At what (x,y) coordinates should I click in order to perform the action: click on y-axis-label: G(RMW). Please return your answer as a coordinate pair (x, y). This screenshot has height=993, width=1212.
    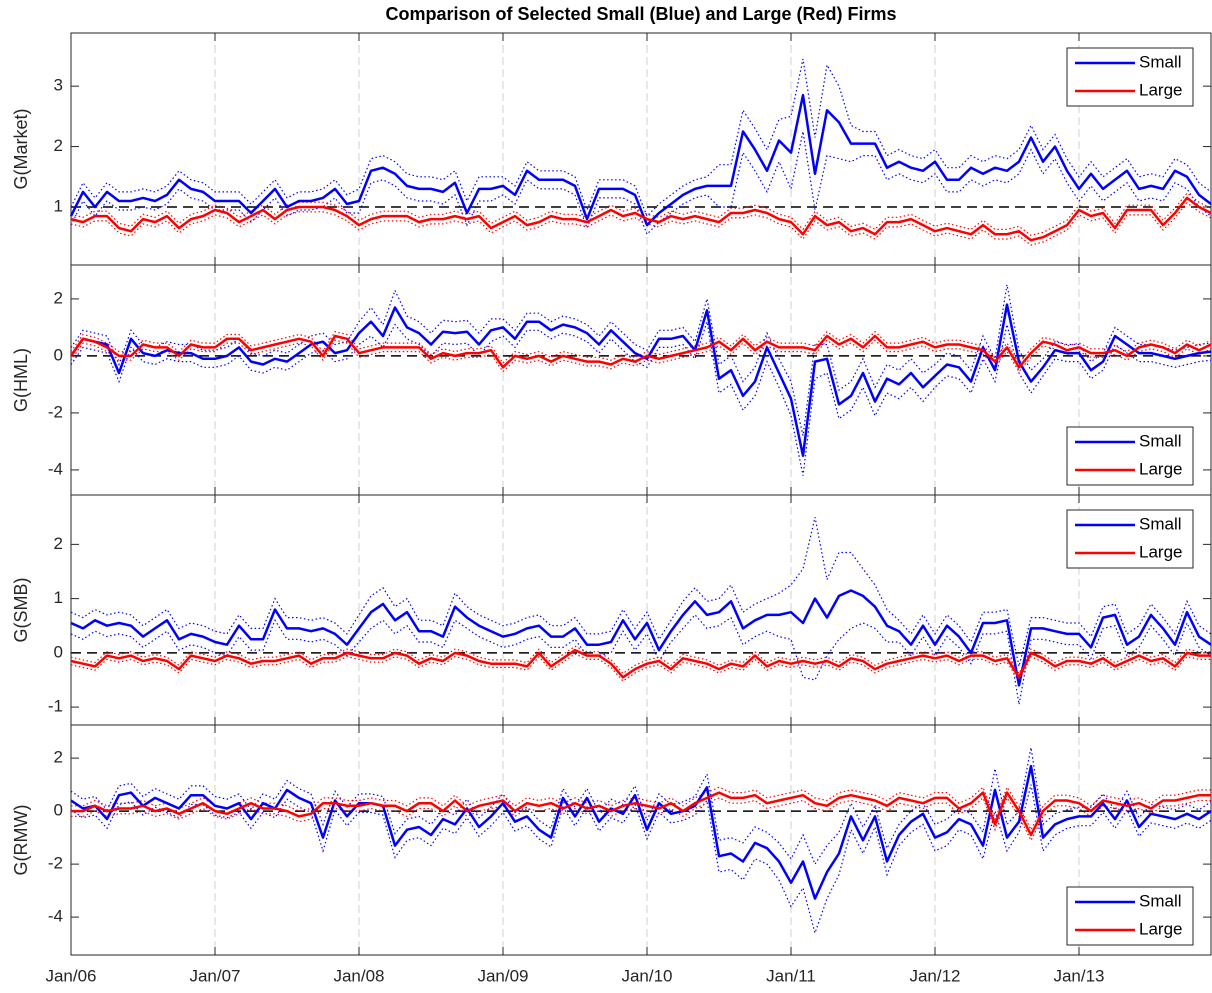
    Looking at the image, I should click on (21, 840).